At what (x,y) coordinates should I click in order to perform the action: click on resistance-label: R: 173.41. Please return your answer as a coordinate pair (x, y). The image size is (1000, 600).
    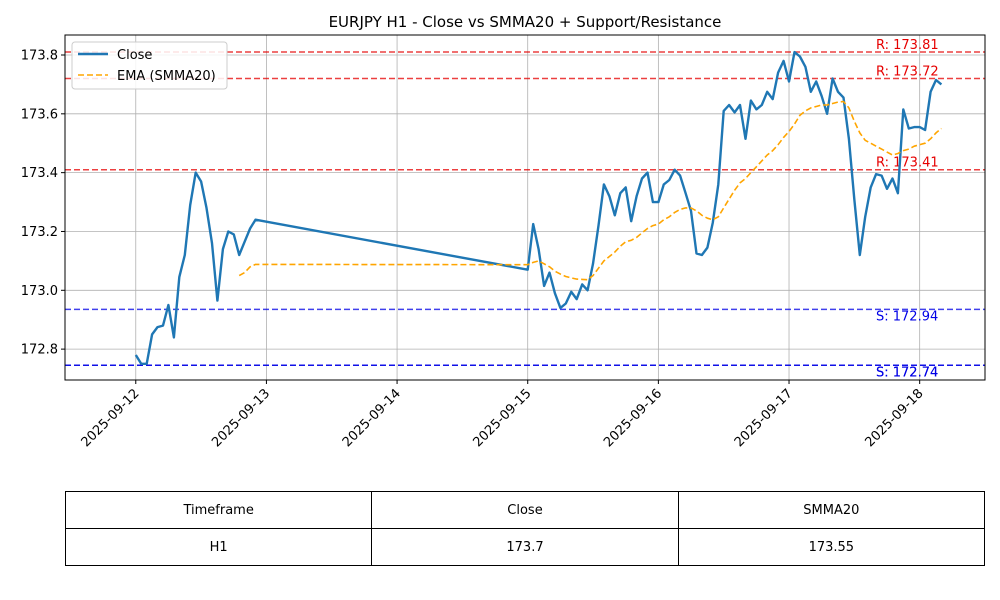
    Looking at the image, I should click on (907, 163).